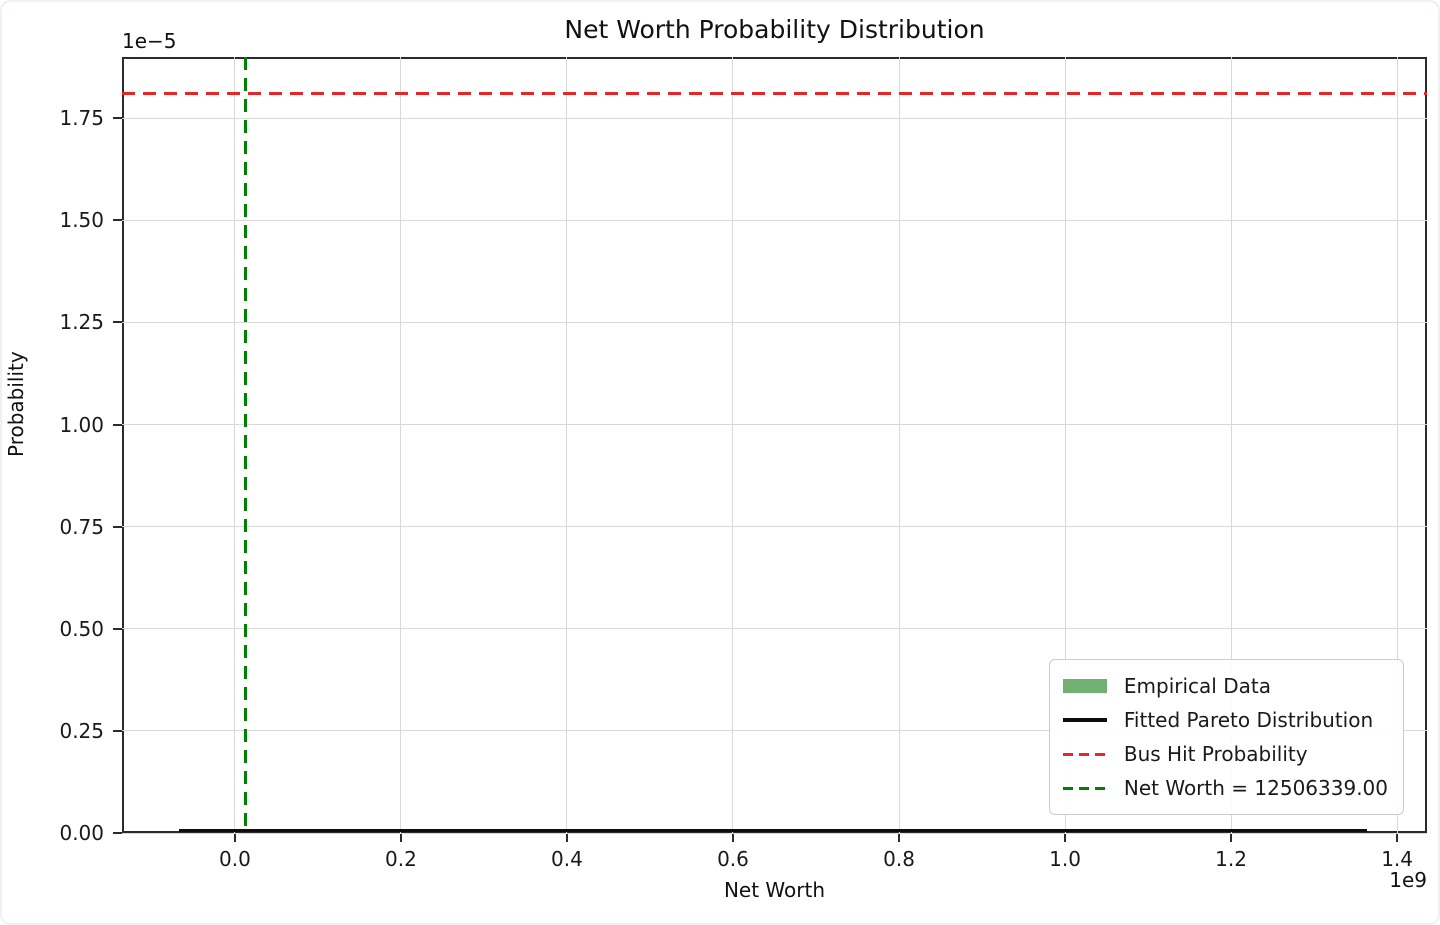 Image resolution: width=1440 pixels, height=925 pixels. What do you see at coordinates (1408, 880) in the screenshot?
I see `x-axis-scale-offset: 1e9` at bounding box center [1408, 880].